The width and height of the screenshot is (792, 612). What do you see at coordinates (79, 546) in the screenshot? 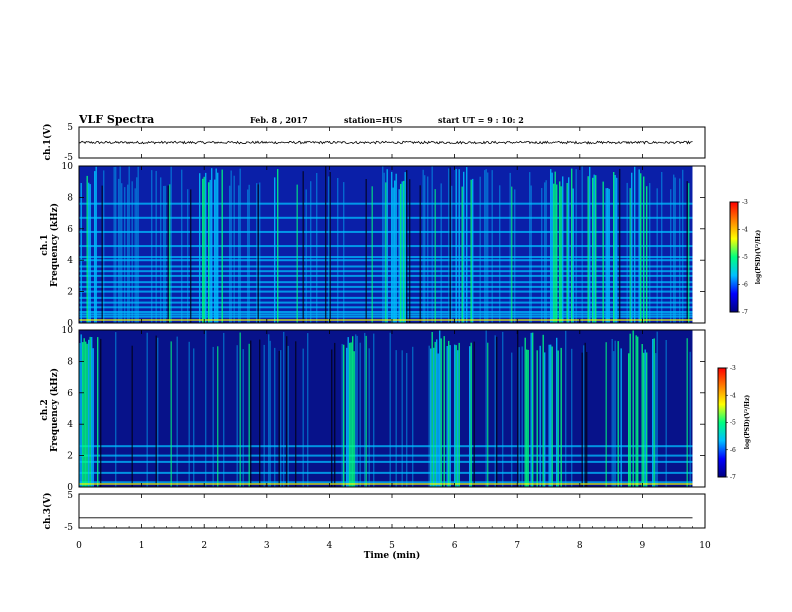
I see `xtick-label: 0` at bounding box center [79, 546].